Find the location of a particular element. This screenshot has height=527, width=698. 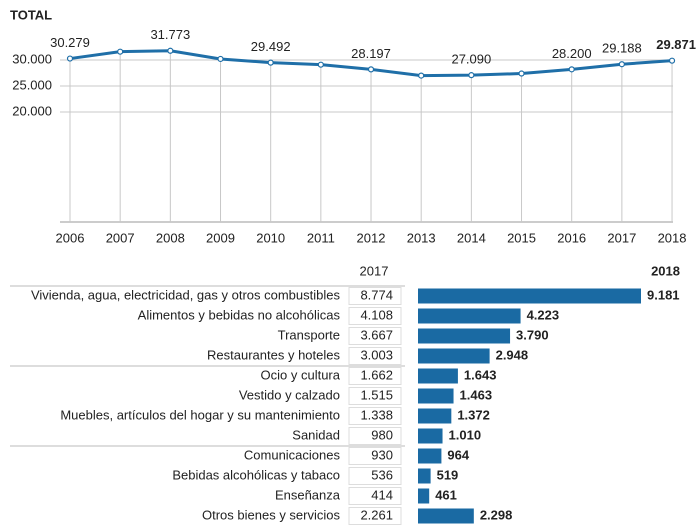

x-tick-label: 2014 is located at coordinates (471, 237).